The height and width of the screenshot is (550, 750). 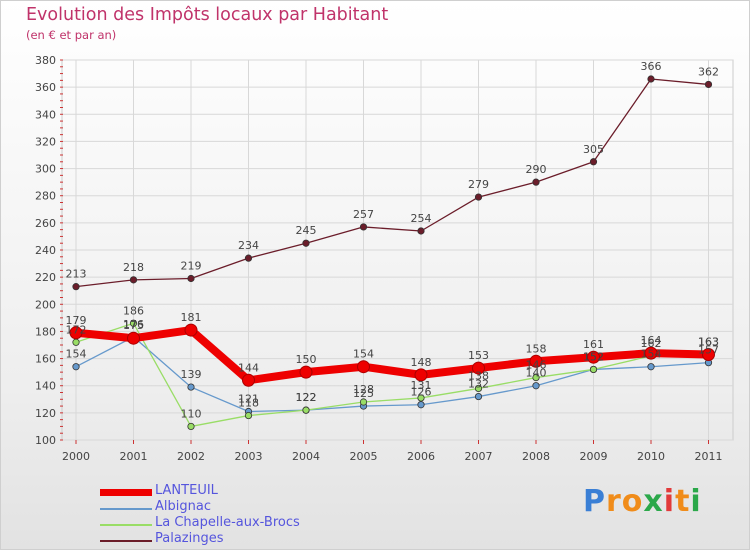 I want to click on data-label: 126, so click(x=421, y=392).